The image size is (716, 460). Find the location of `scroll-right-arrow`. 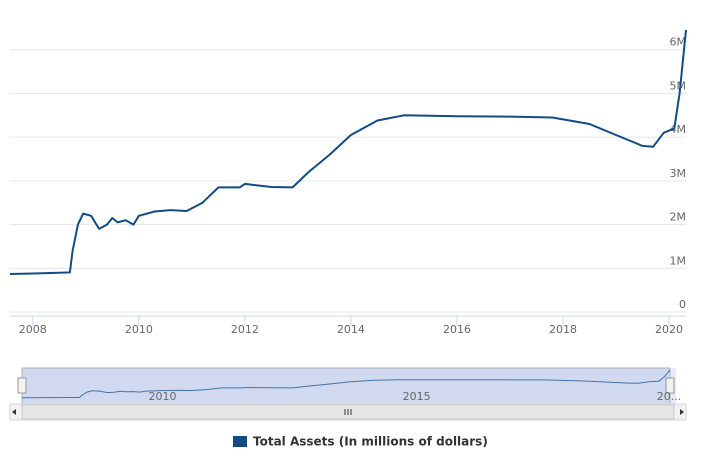

scroll-right-arrow is located at coordinates (682, 412).